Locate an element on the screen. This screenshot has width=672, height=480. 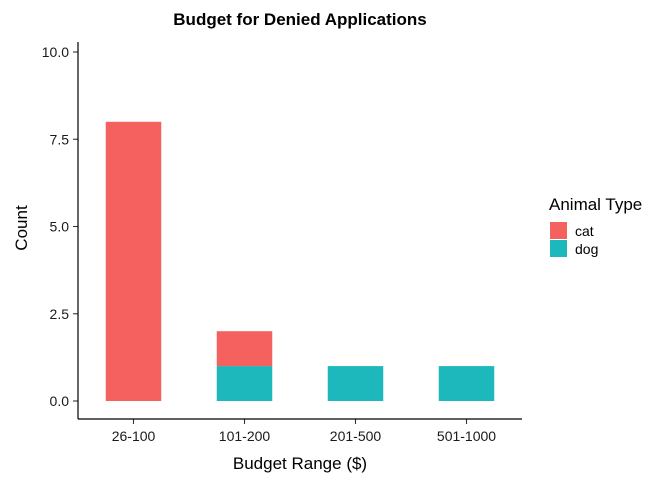
legend: Animal Type cat dog is located at coordinates (595, 226).